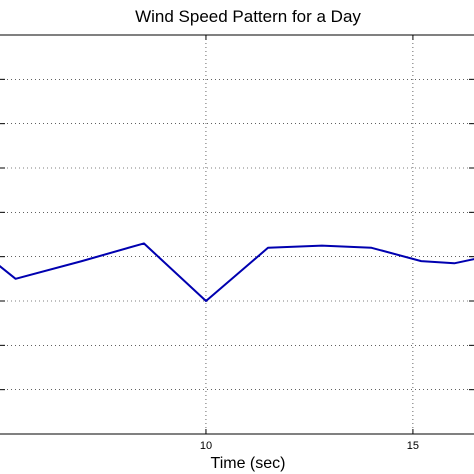 The width and height of the screenshot is (474, 474). Describe the element at coordinates (413, 446) in the screenshot. I see `x-tick-label: 15` at that location.